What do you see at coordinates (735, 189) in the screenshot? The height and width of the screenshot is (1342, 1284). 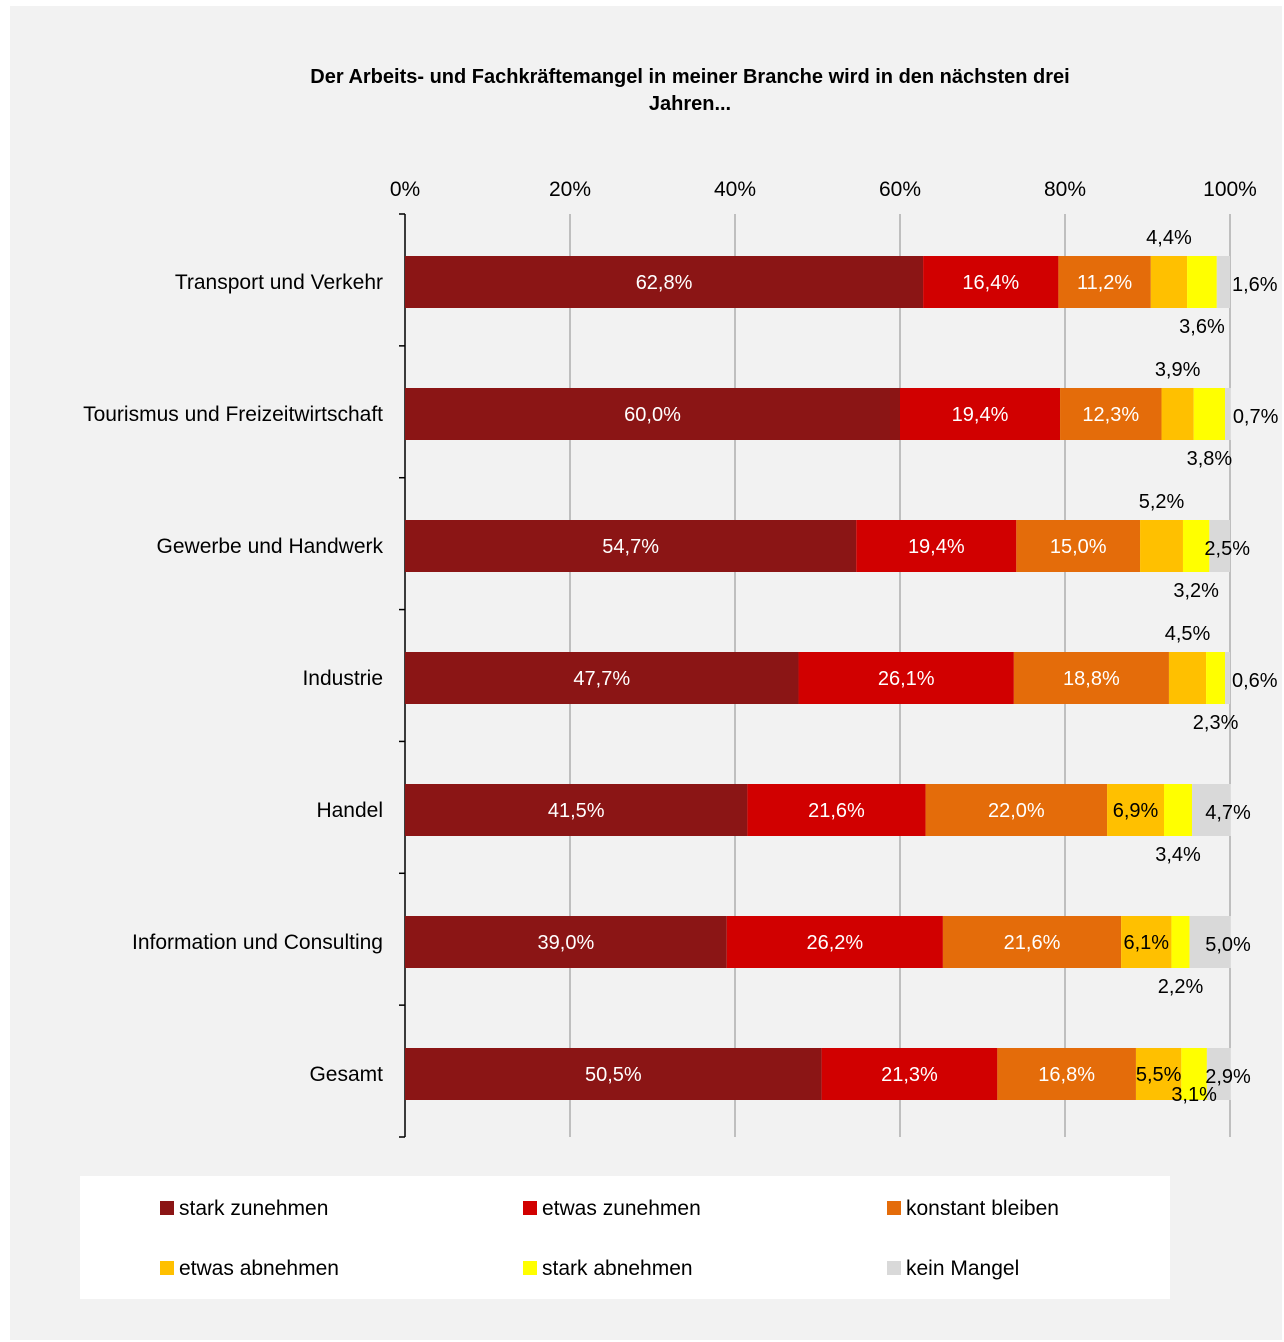 I see `x-tick-label: 40%` at bounding box center [735, 189].